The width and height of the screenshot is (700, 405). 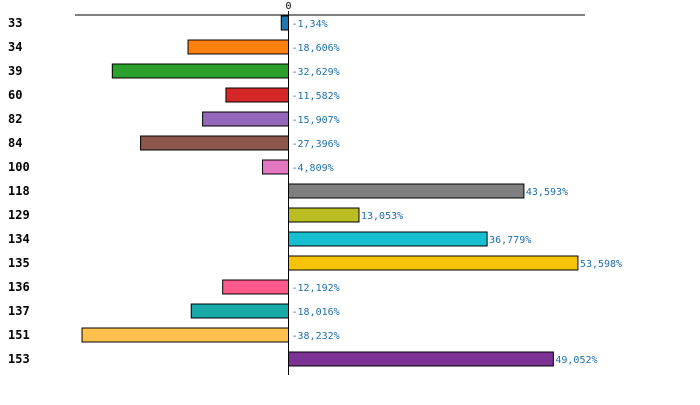 What do you see at coordinates (19, 359) in the screenshot?
I see `category-label-153: 153` at bounding box center [19, 359].